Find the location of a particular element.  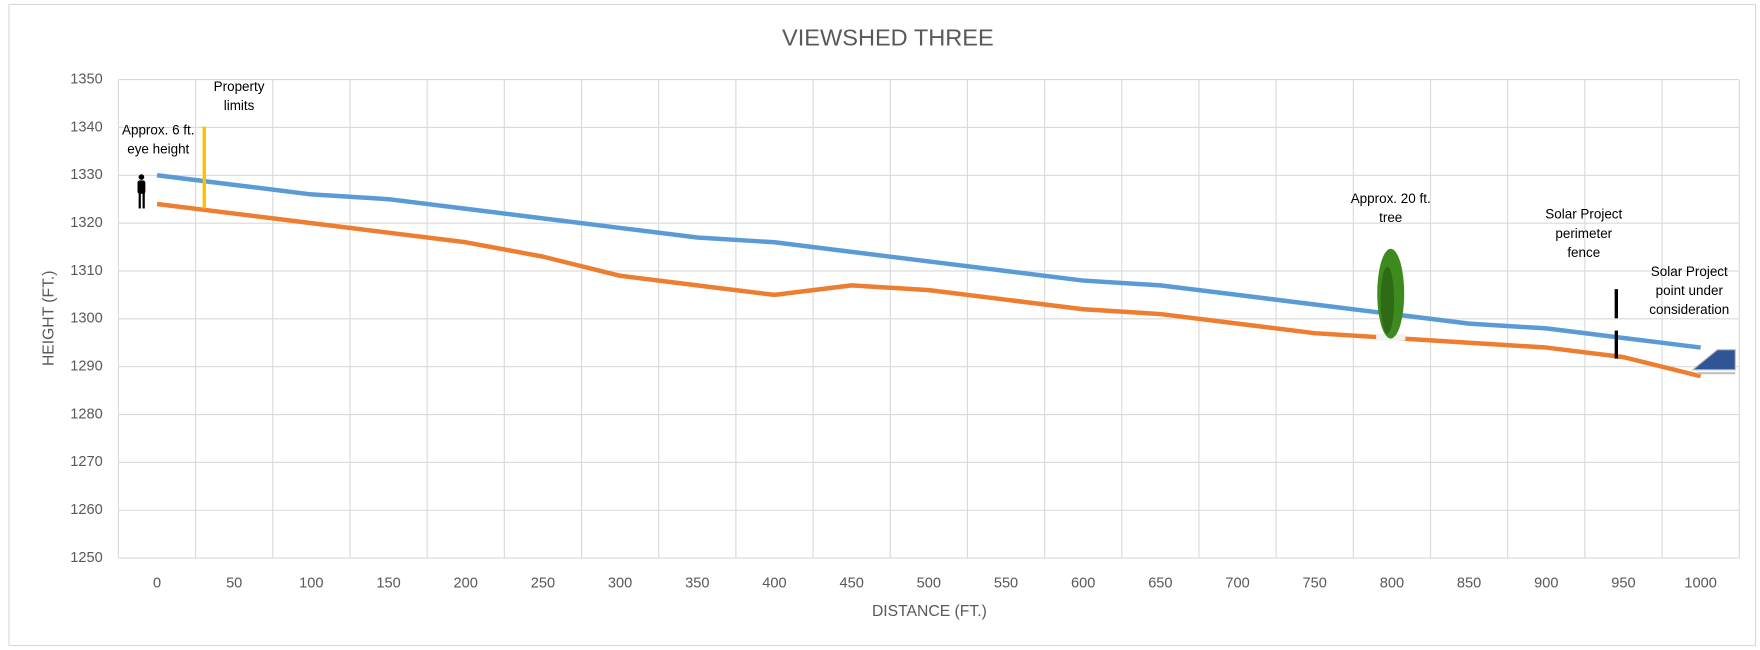

chart-title: VIEWSHED THREE is located at coordinates (888, 37).